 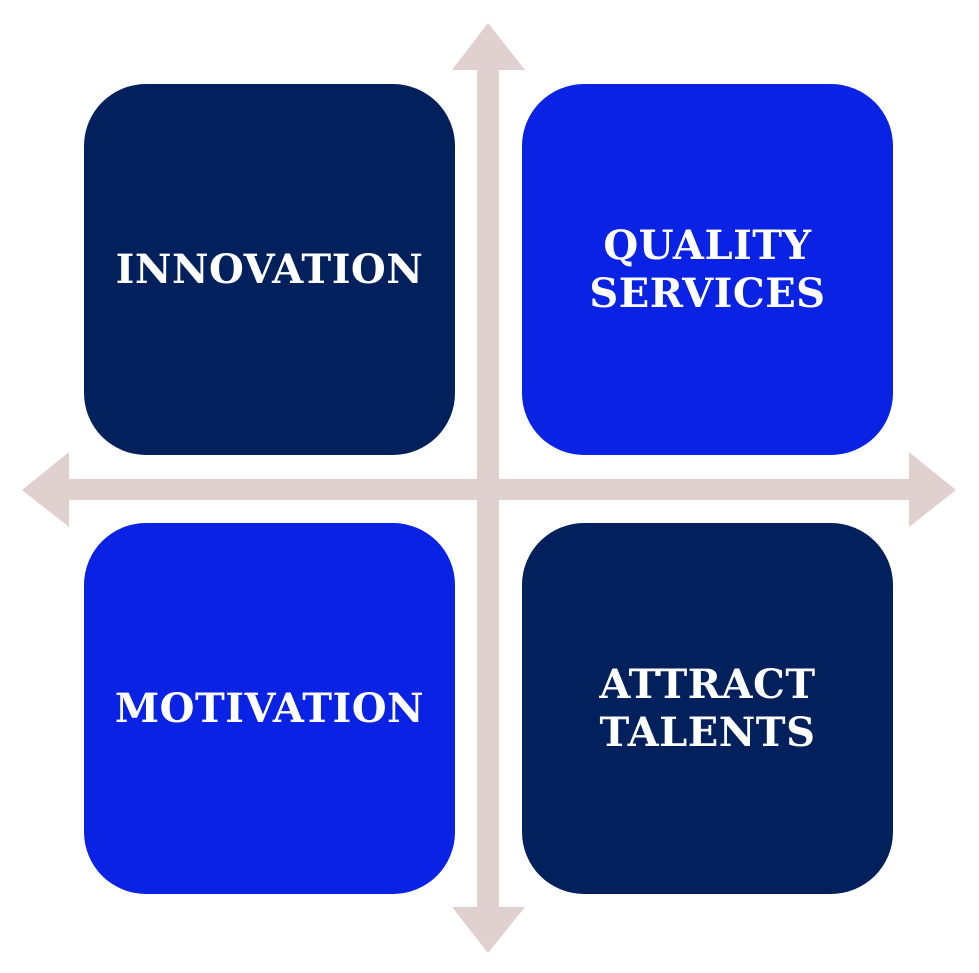 I want to click on quadrant-innovation: INNOVATION, so click(x=269, y=269).